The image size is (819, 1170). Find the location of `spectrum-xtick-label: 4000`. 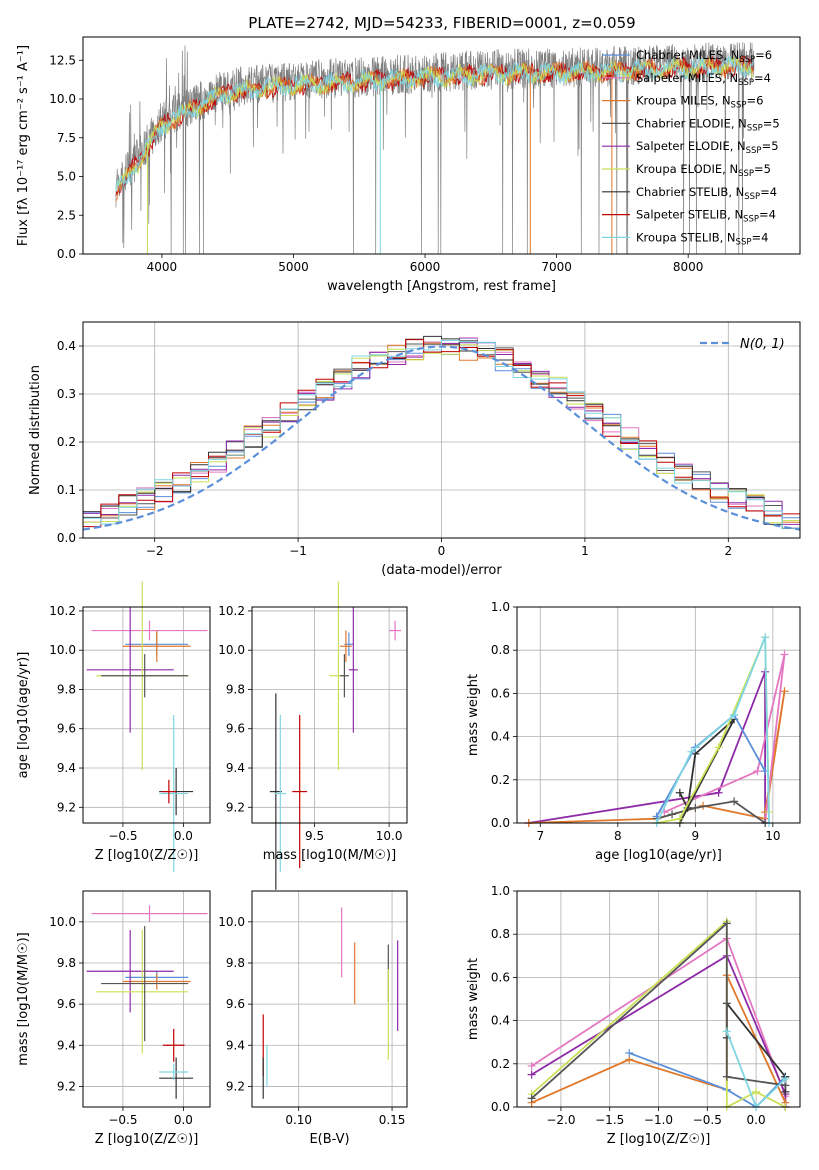

spectrum-xtick-label: 4000 is located at coordinates (162, 267).